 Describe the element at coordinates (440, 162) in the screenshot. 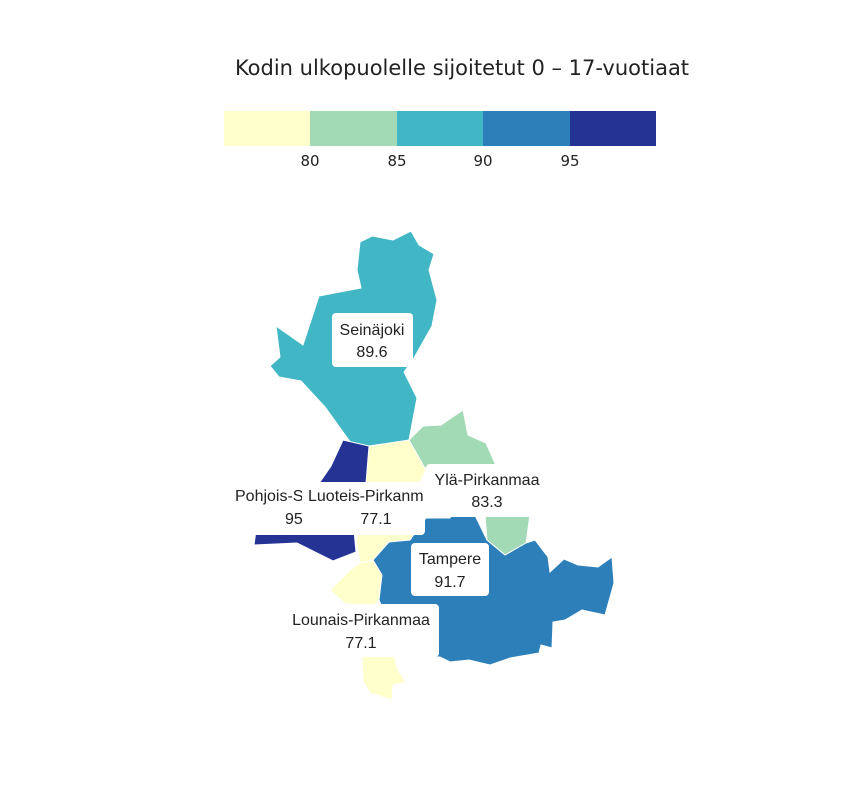

I see `legend-ticks: 80 85 90 95` at that location.